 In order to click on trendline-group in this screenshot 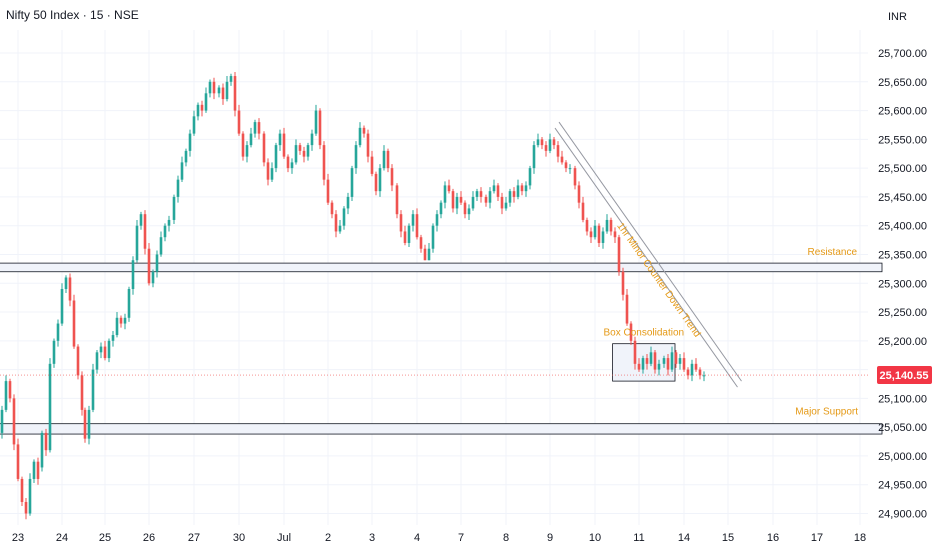, I will do `click(648, 254)`.